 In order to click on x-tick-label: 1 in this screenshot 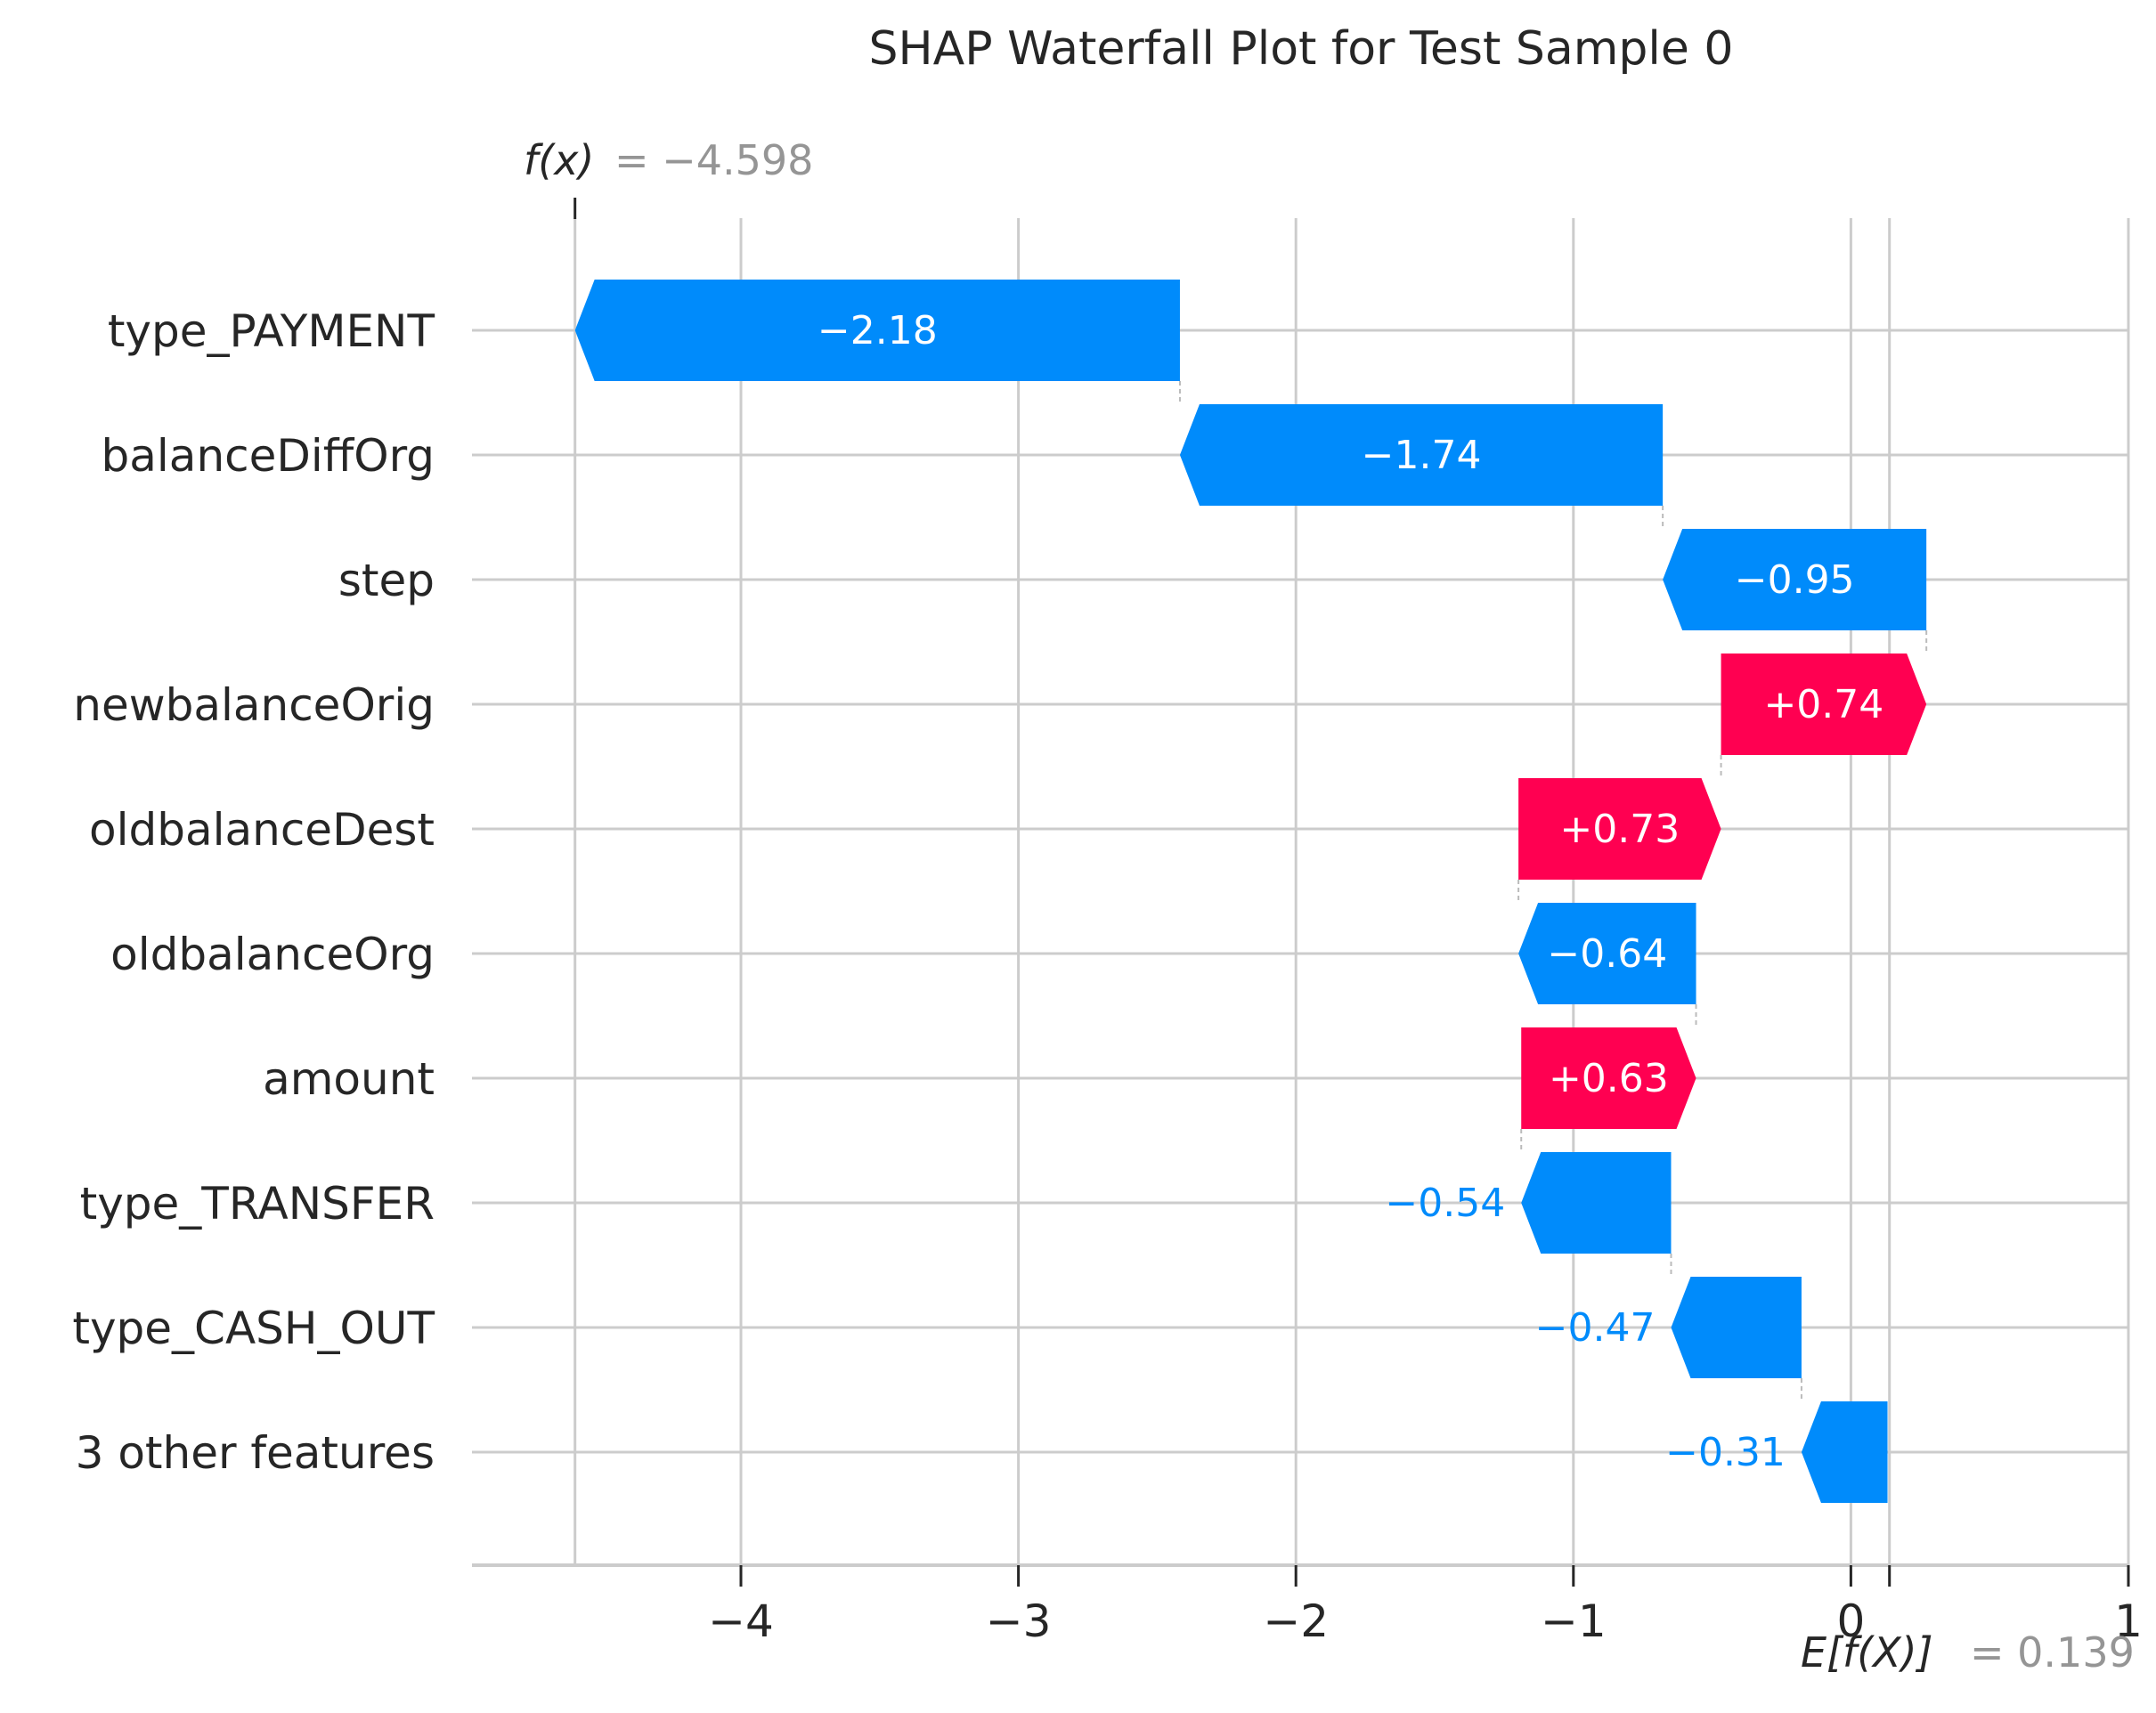, I will do `click(2128, 1621)`.